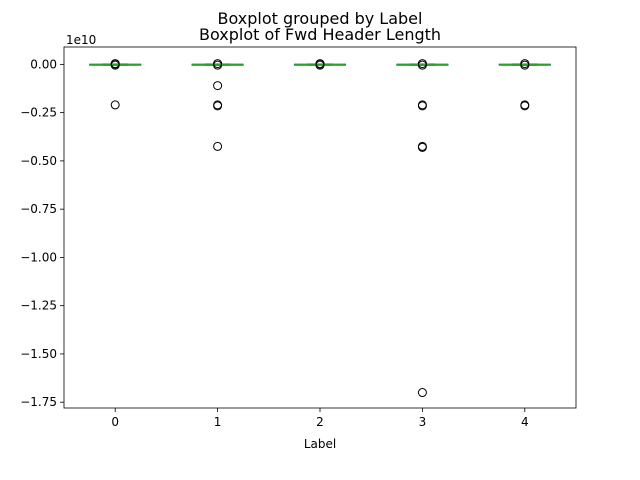 Image resolution: width=640 pixels, height=480 pixels. What do you see at coordinates (43, 64) in the screenshot?
I see `y-tick-label: 0.00` at bounding box center [43, 64].